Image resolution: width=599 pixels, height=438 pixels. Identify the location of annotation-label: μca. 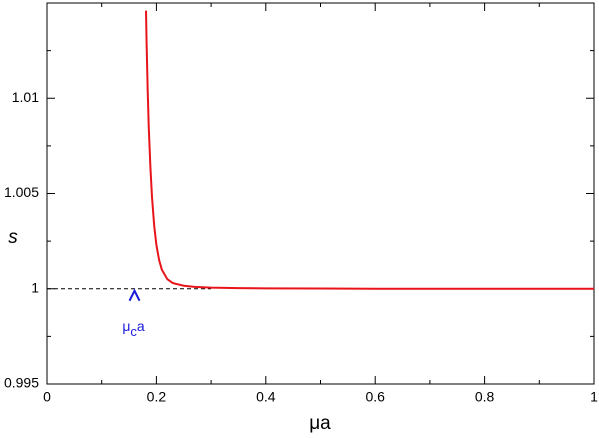
(133, 328).